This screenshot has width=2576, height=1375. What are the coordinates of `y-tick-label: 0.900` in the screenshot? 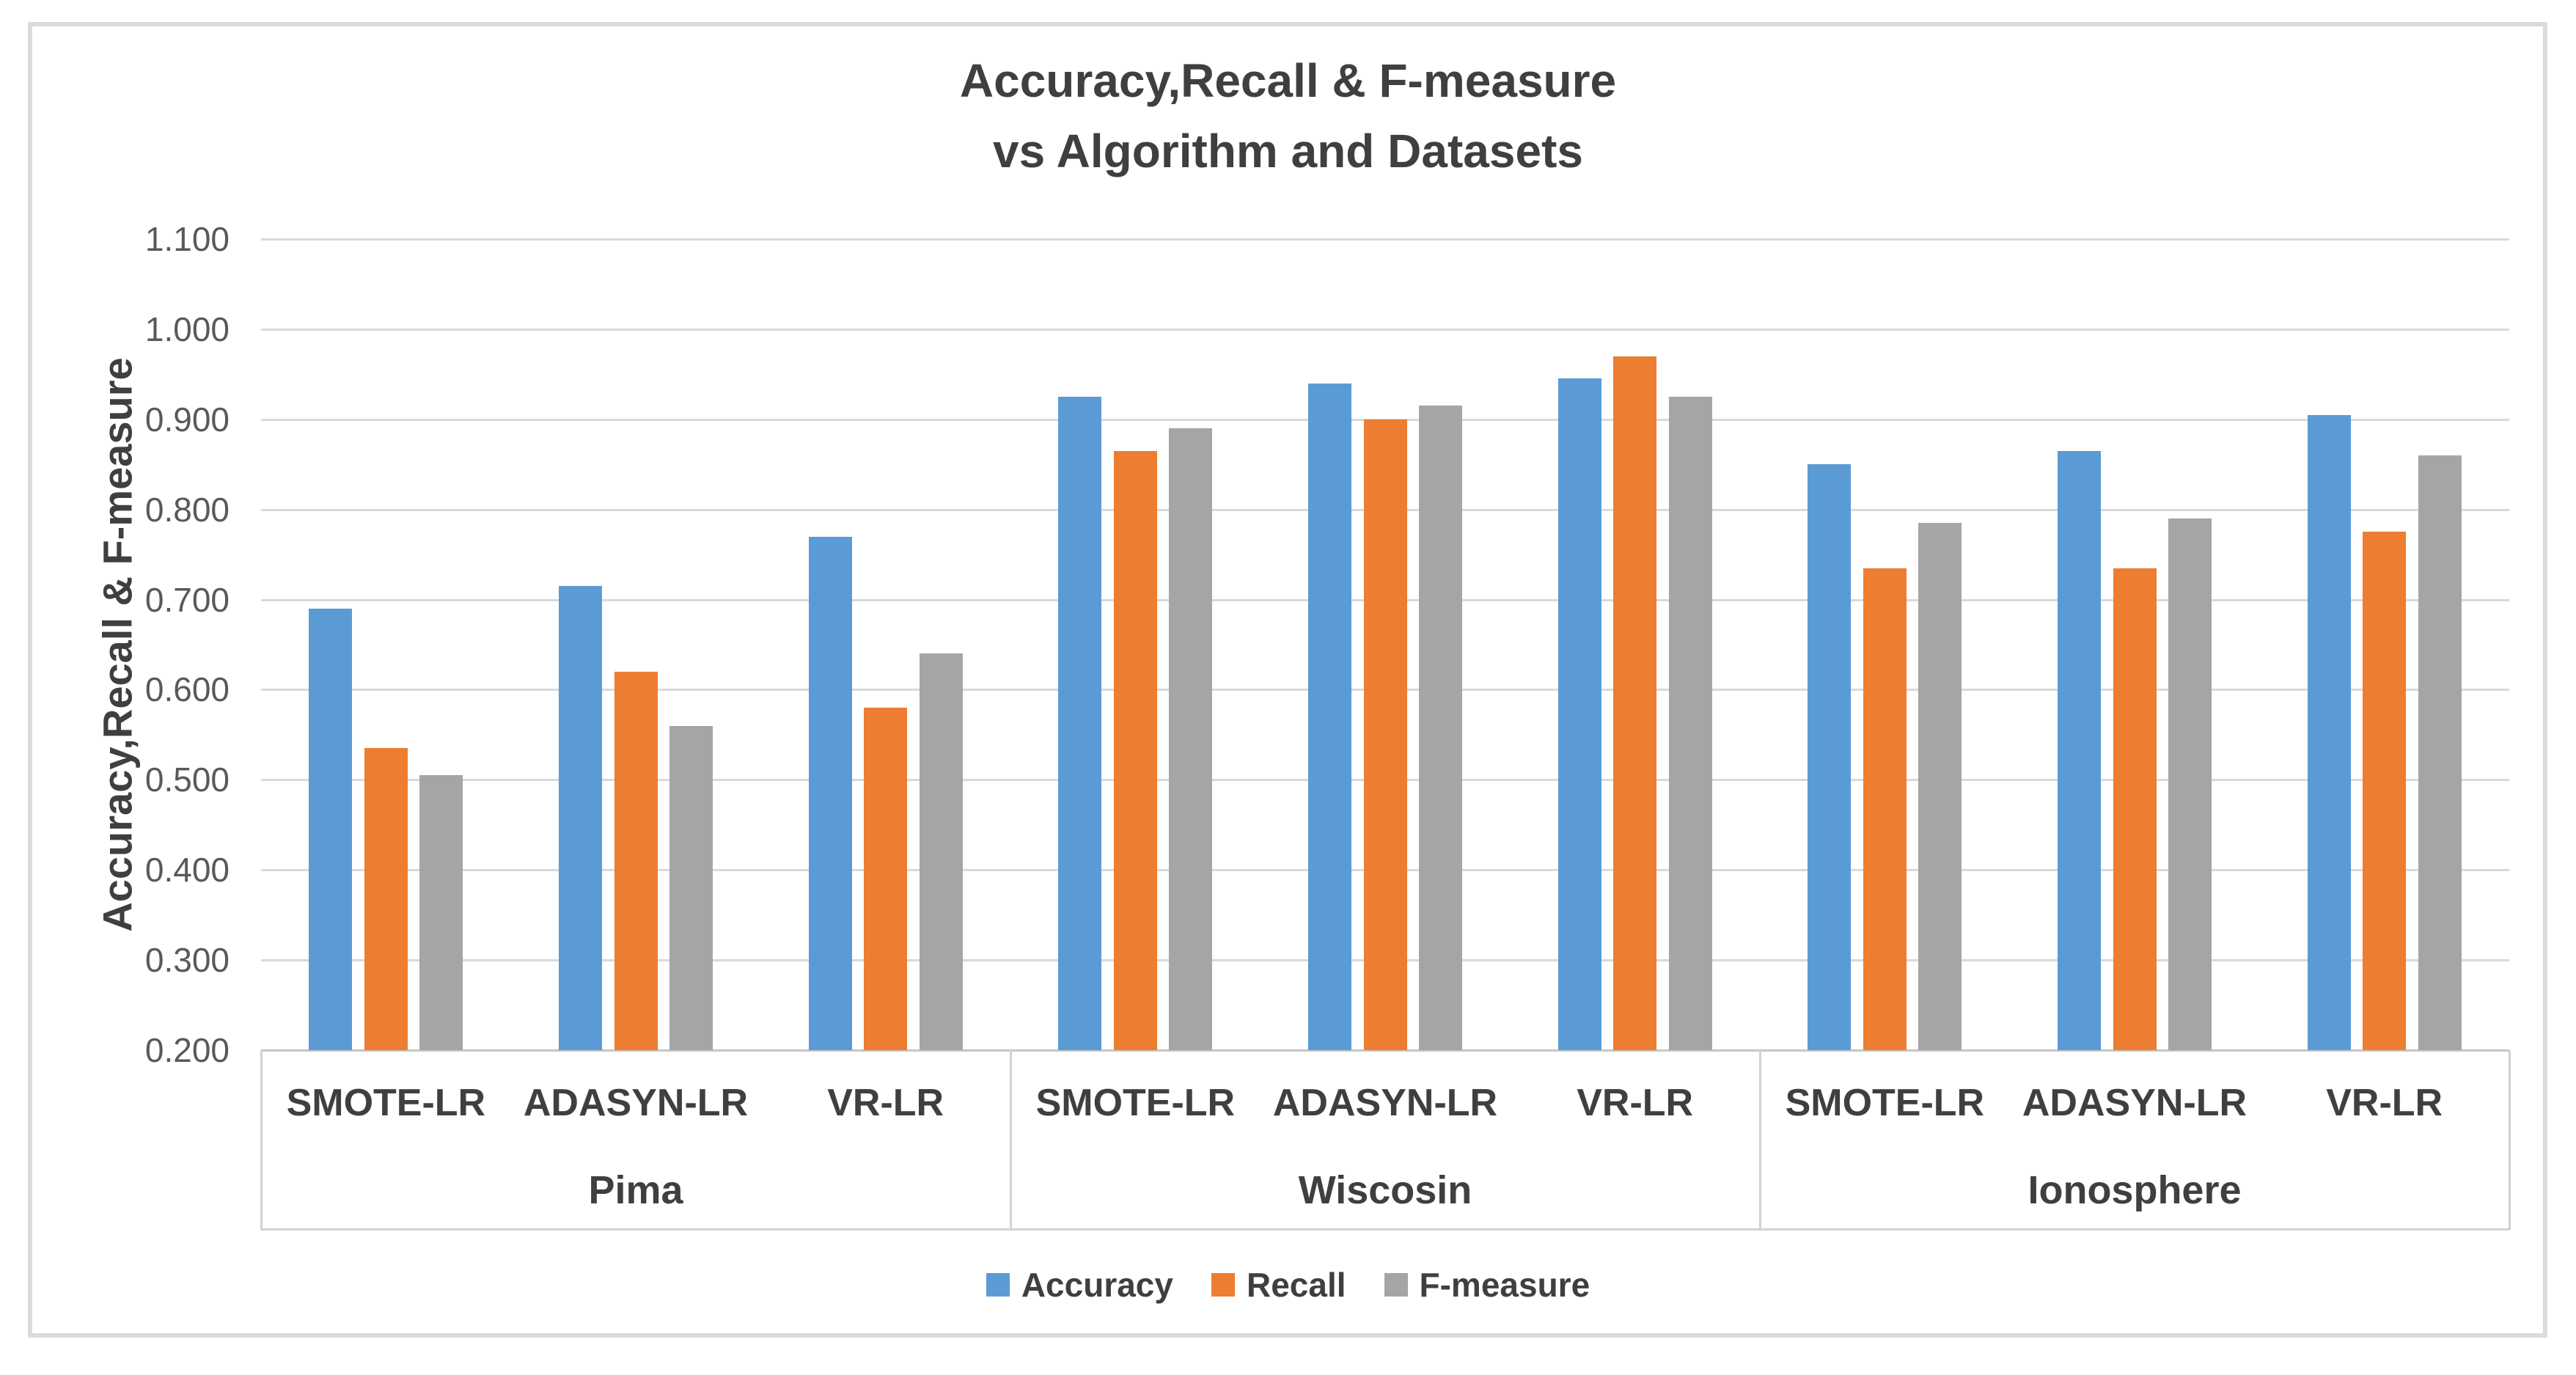 It's located at (187, 419).